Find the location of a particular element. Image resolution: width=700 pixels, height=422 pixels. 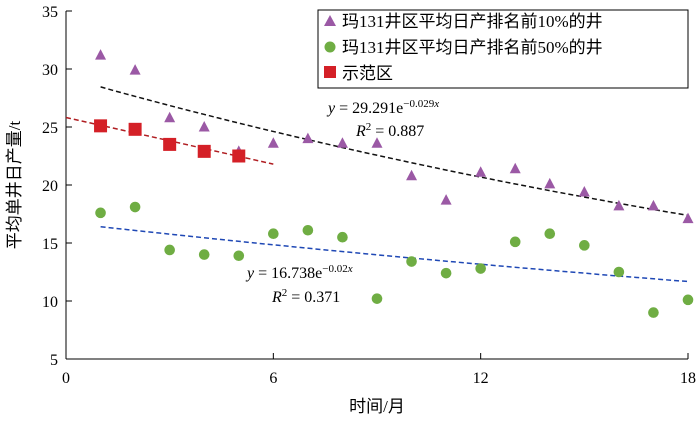

legend-marker-top50 is located at coordinates (330, 47).